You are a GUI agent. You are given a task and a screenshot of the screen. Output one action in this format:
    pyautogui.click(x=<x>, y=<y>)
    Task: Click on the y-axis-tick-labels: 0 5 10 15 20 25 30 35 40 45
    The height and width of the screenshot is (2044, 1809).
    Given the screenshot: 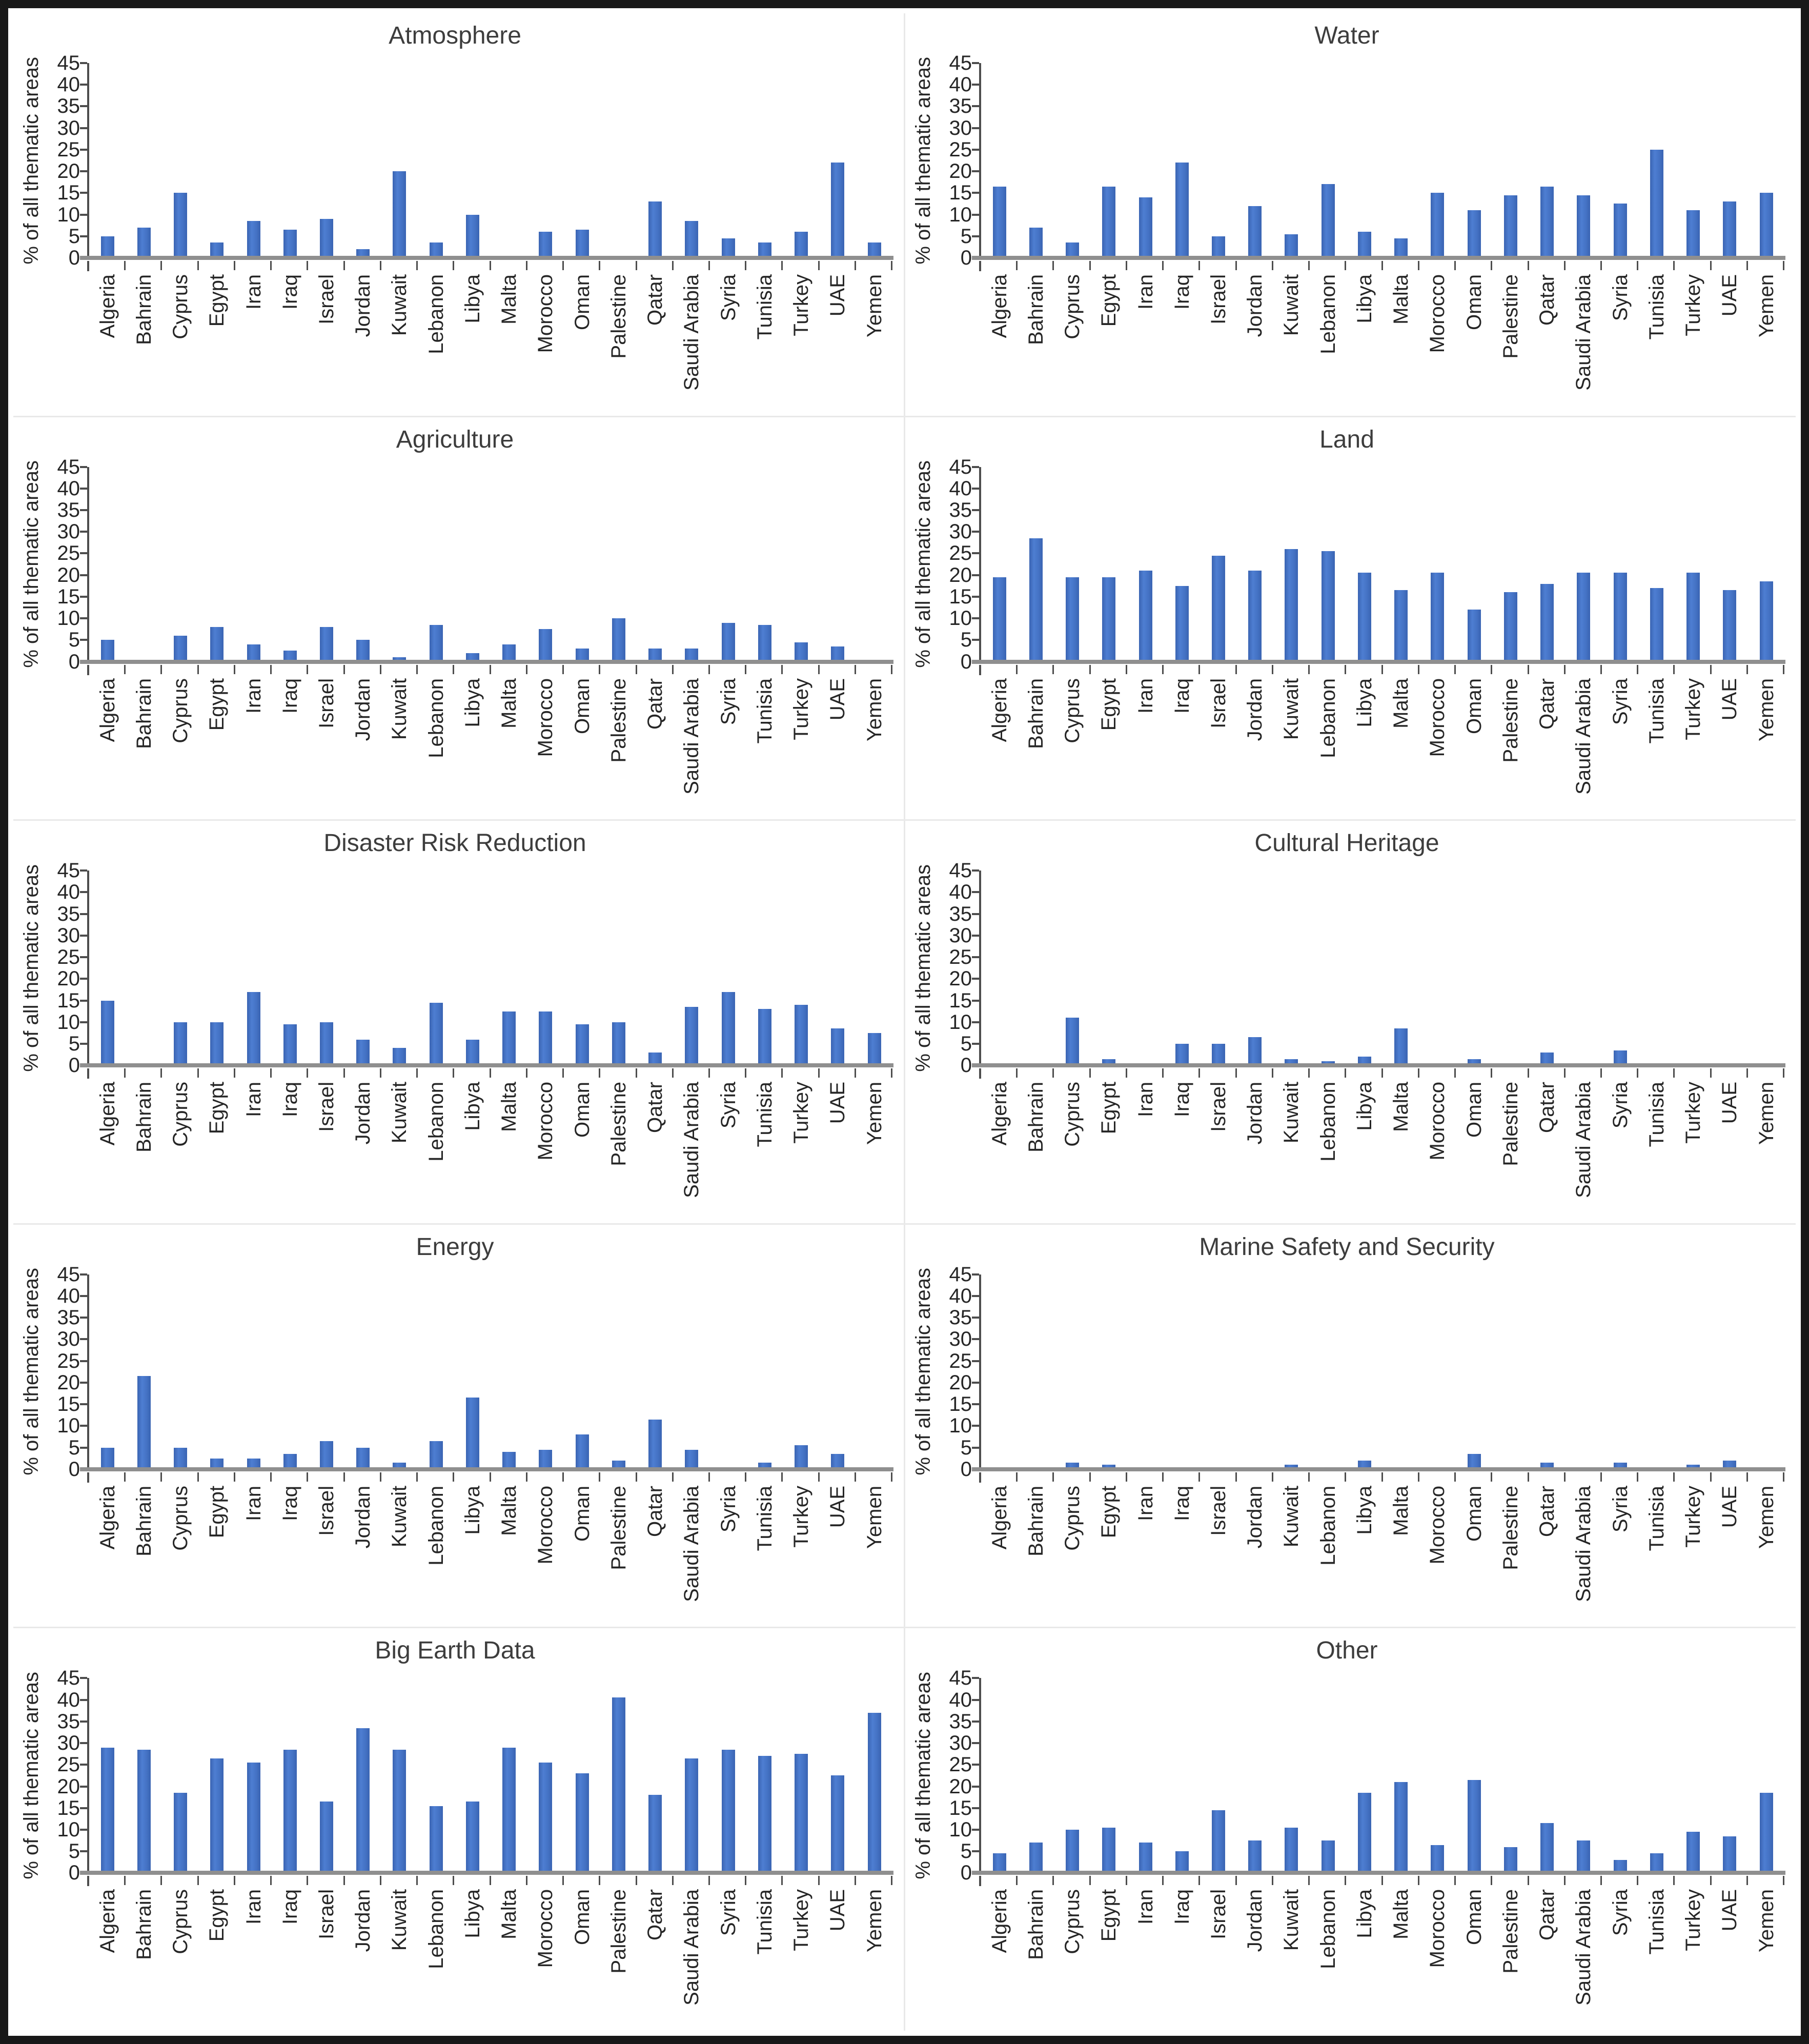 What is the action you would take?
    pyautogui.click(x=958, y=1371)
    